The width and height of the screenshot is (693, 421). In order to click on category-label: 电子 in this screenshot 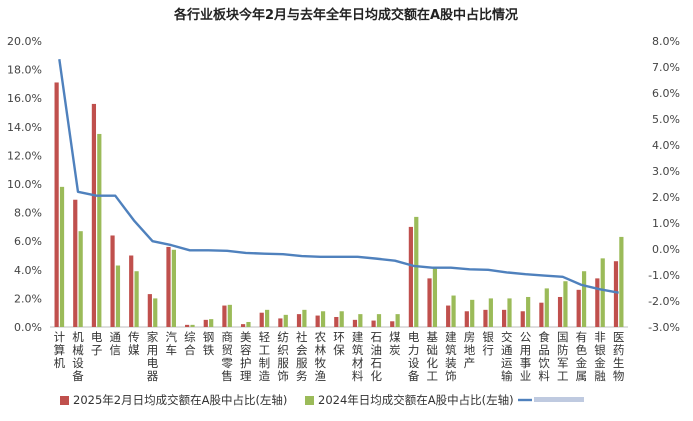, I will do `click(97, 343)`.